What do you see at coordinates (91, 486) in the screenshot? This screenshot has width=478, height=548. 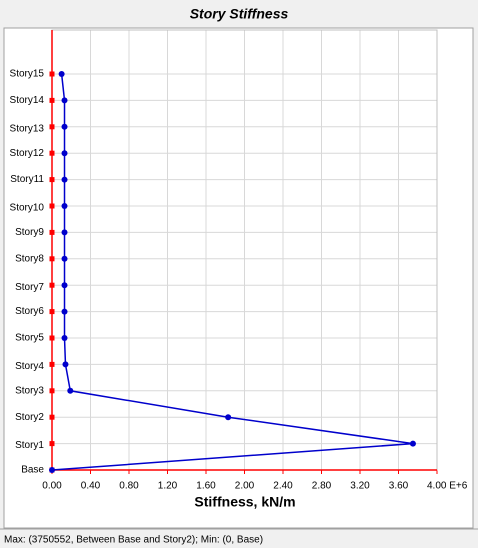 I see `x-tick-label: 0.40` at bounding box center [91, 486].